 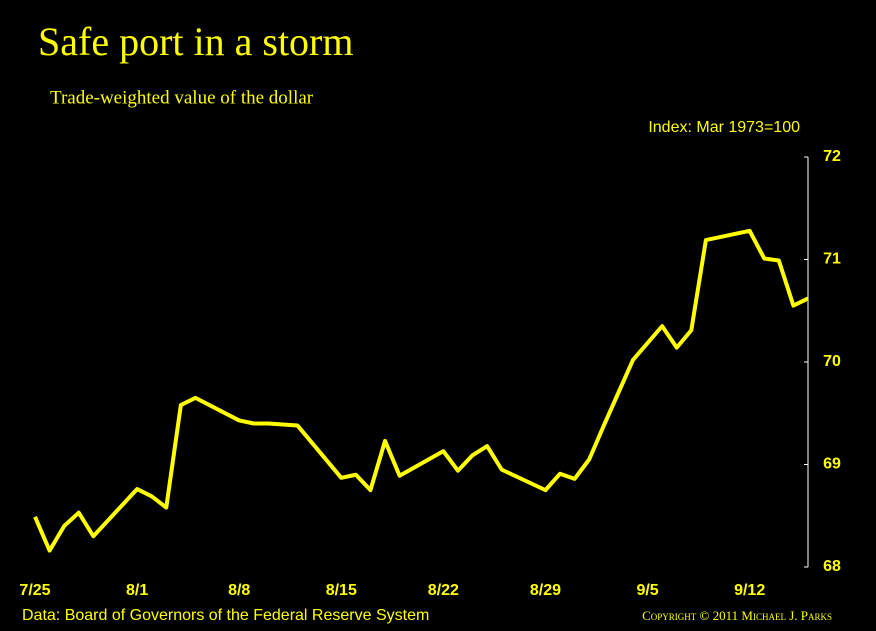 What do you see at coordinates (137, 590) in the screenshot?
I see `x-tick-label: 8/1` at bounding box center [137, 590].